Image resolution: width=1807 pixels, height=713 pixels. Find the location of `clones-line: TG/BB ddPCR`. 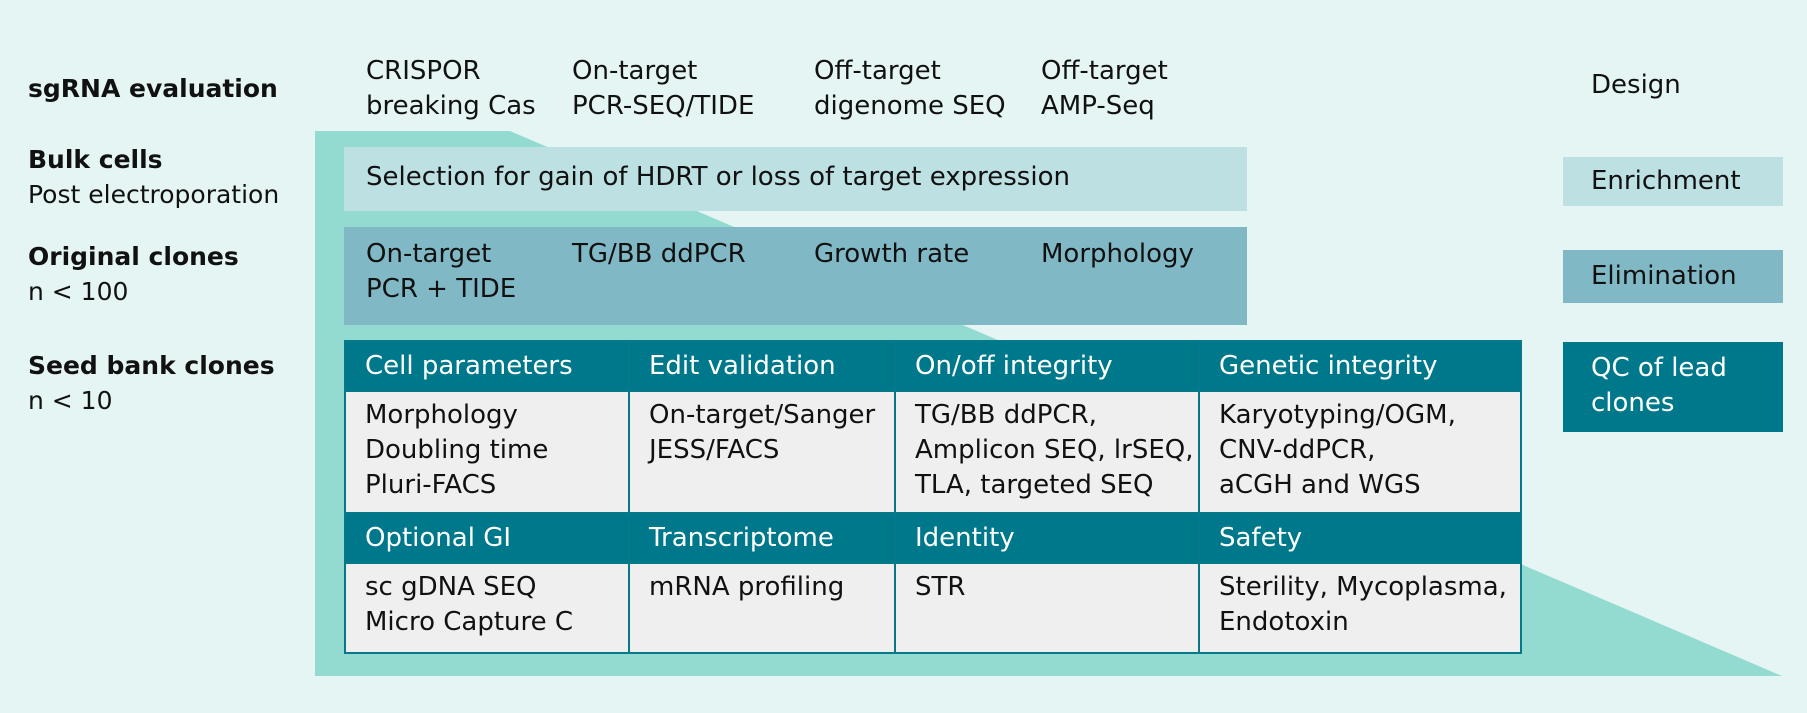

clones-line: TG/BB ddPCR is located at coordinates (659, 254).